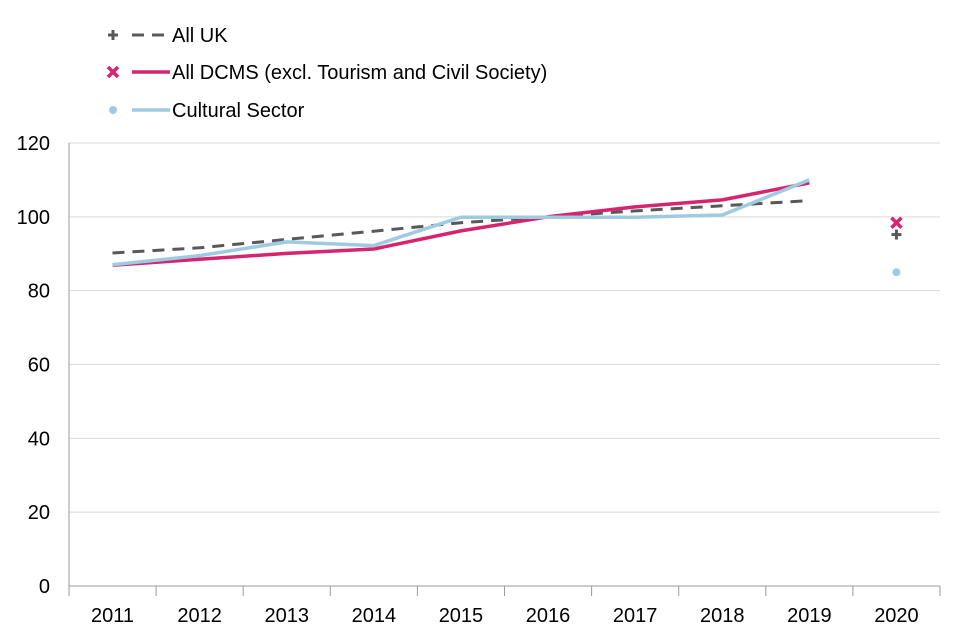 The width and height of the screenshot is (960, 640). Describe the element at coordinates (33, 218) in the screenshot. I see `y-tick-label: 100` at that location.